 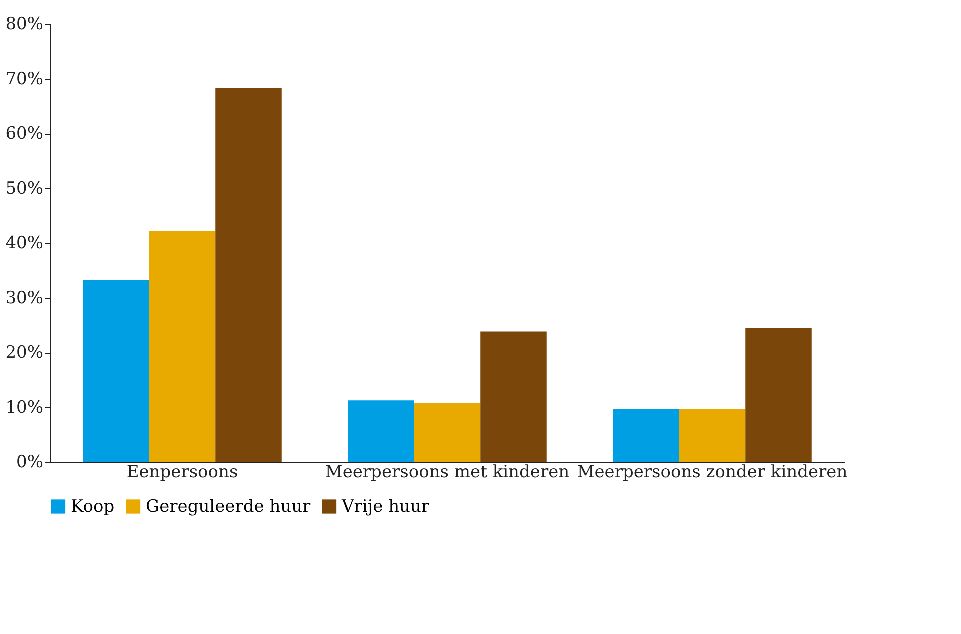 What do you see at coordinates (447, 472) in the screenshot?
I see `x-tick-label: Meerpersoons met kinderen` at bounding box center [447, 472].